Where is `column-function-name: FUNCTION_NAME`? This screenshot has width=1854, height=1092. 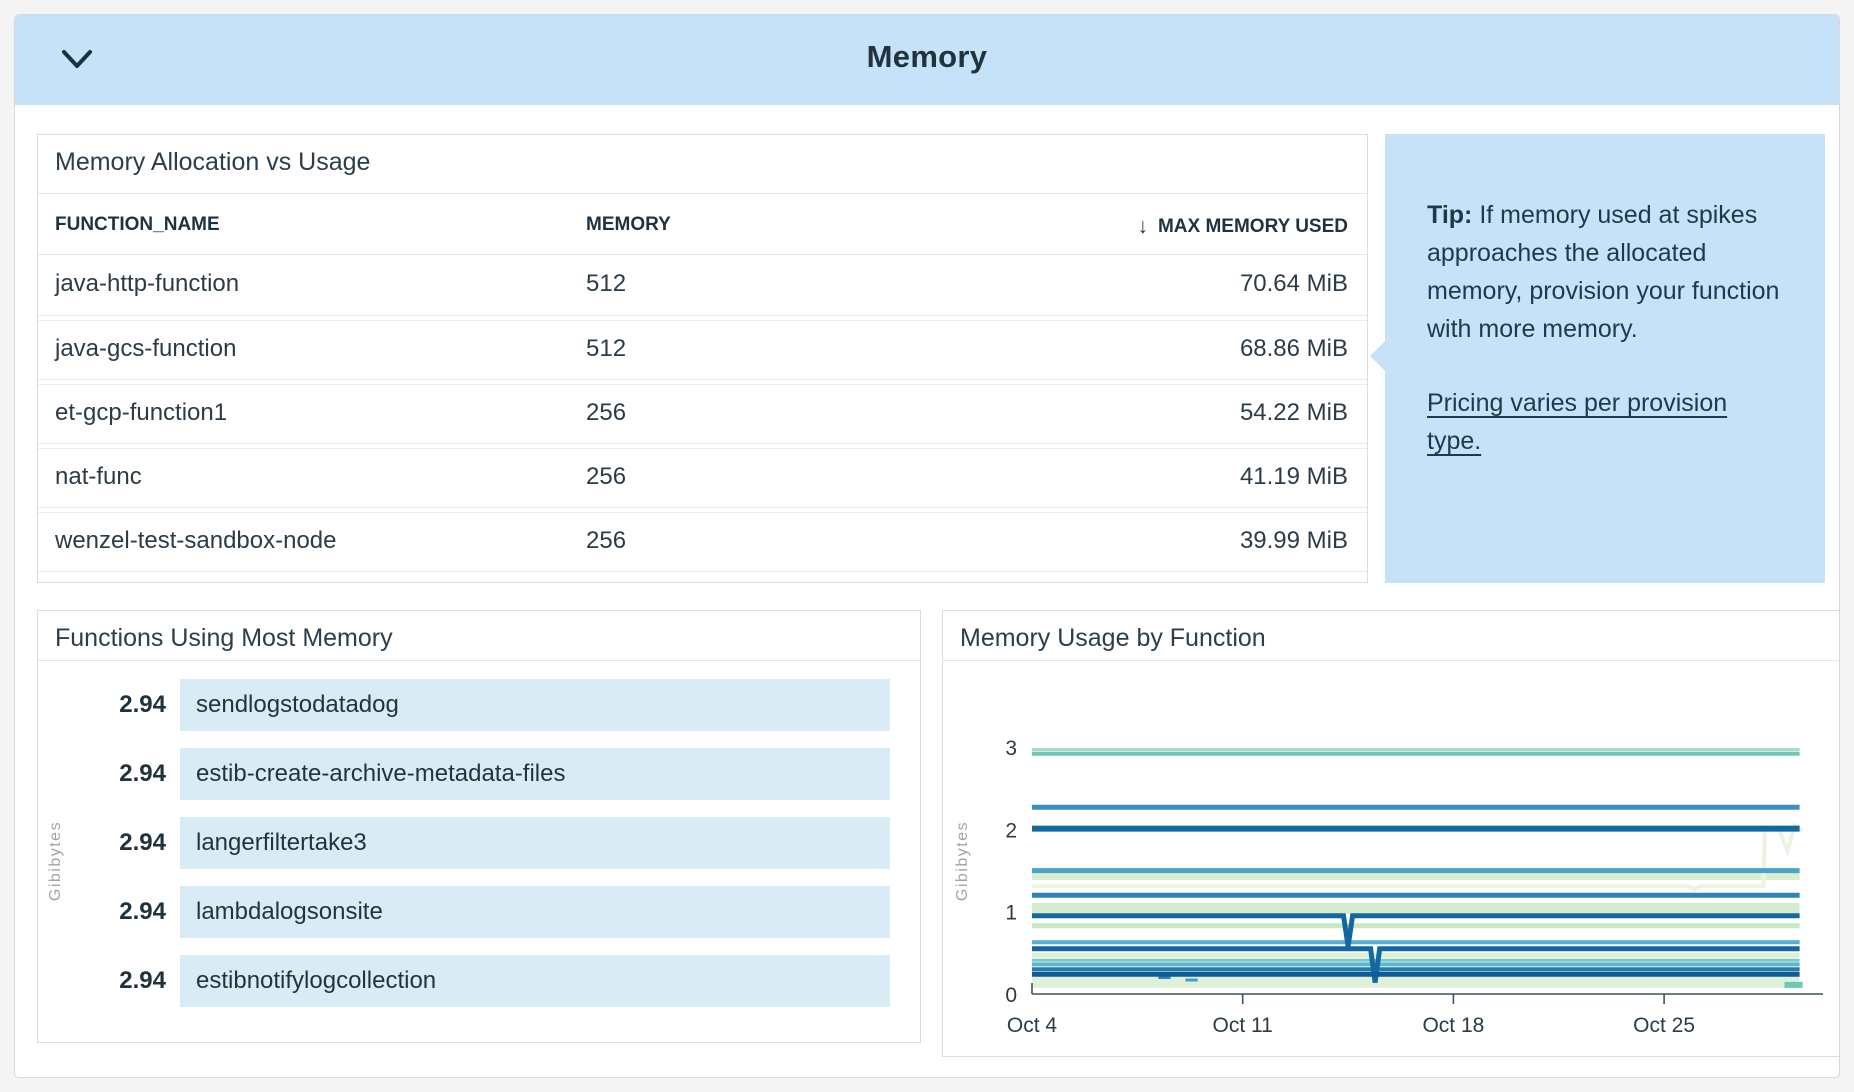
column-function-name: FUNCTION_NAME is located at coordinates (137, 224).